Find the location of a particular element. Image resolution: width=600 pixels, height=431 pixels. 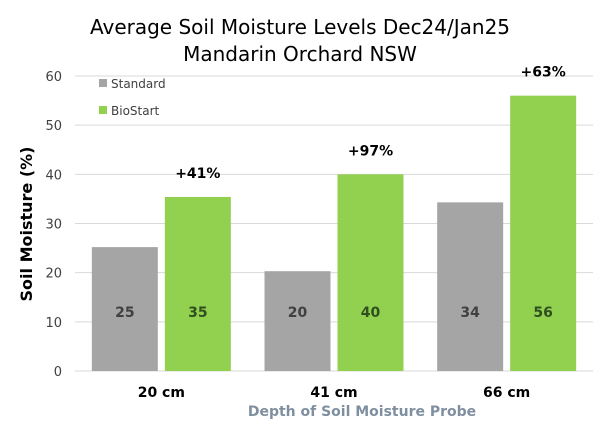

increase-annotation: +63% is located at coordinates (543, 73).